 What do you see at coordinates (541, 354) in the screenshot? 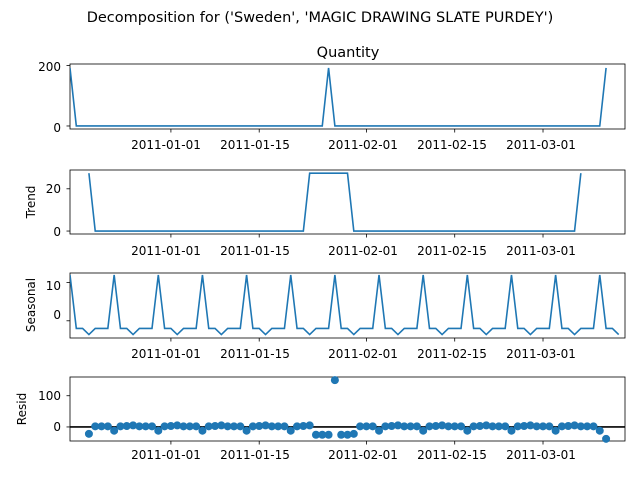
I see `seasonal-date-label: 2011-03-01` at bounding box center [541, 354].